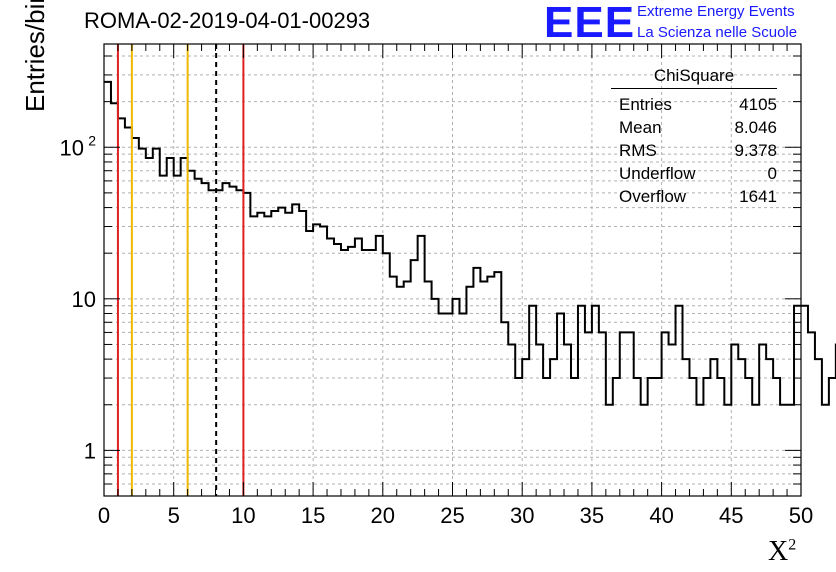 The width and height of the screenshot is (836, 572). Describe the element at coordinates (590, 23) in the screenshot. I see `logo-mark: EEE` at that location.